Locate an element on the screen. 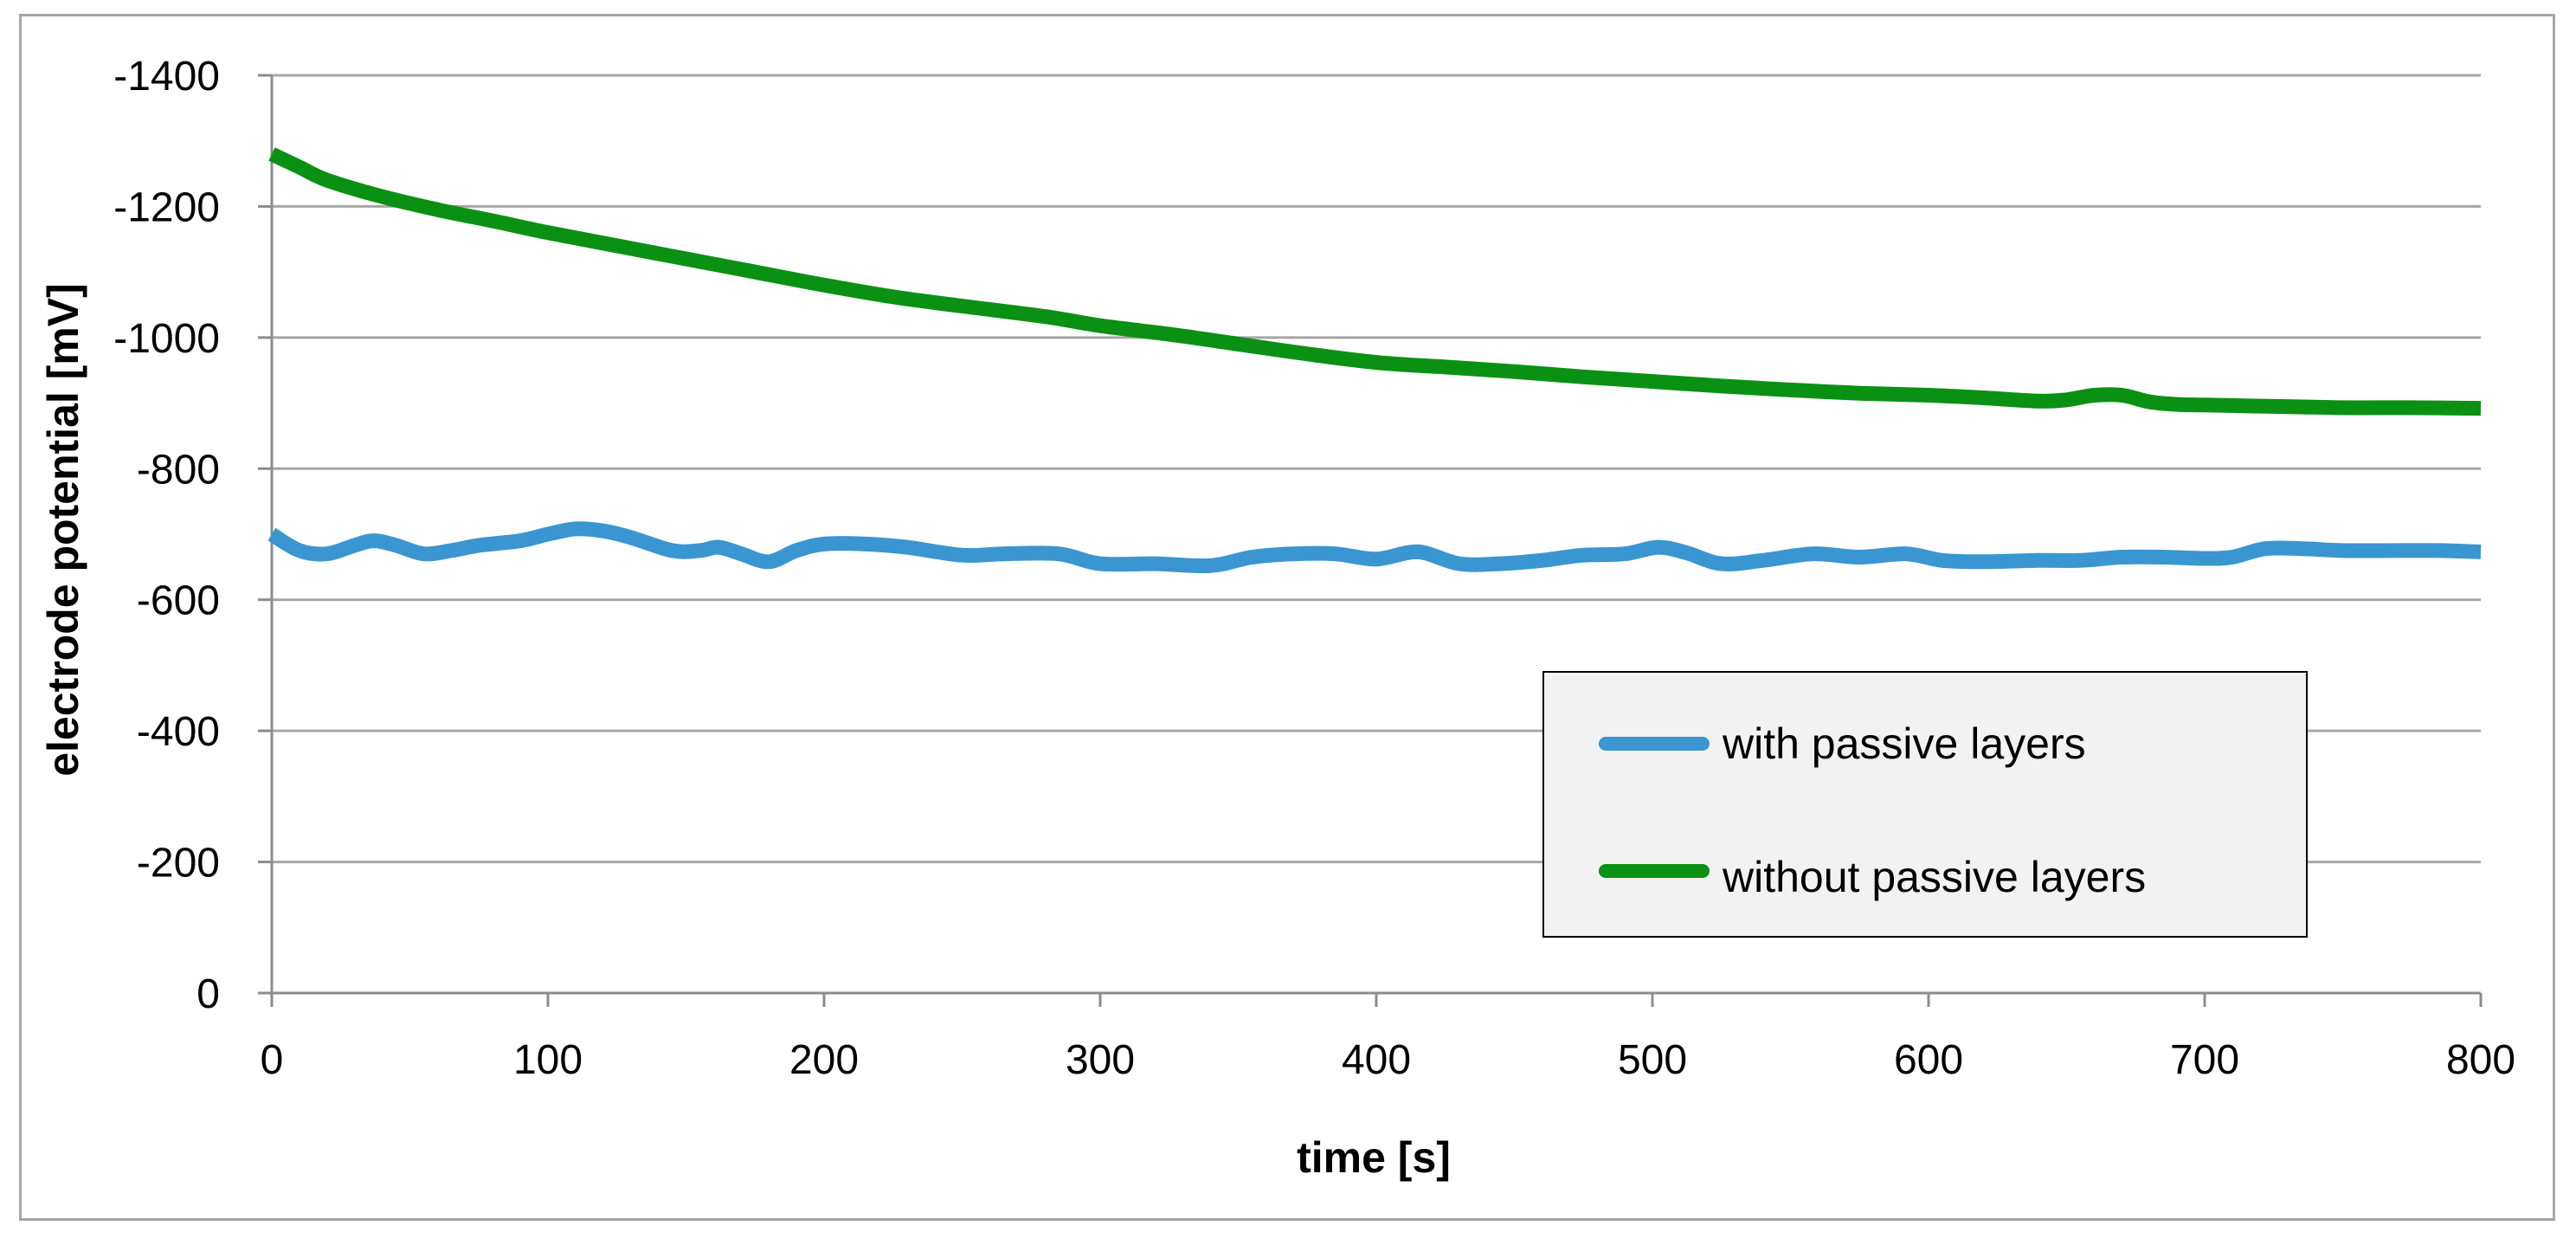  y-tick-labels: 0 -200 -400 -600 -800 -1000 -1200 -1400 is located at coordinates (166, 535).